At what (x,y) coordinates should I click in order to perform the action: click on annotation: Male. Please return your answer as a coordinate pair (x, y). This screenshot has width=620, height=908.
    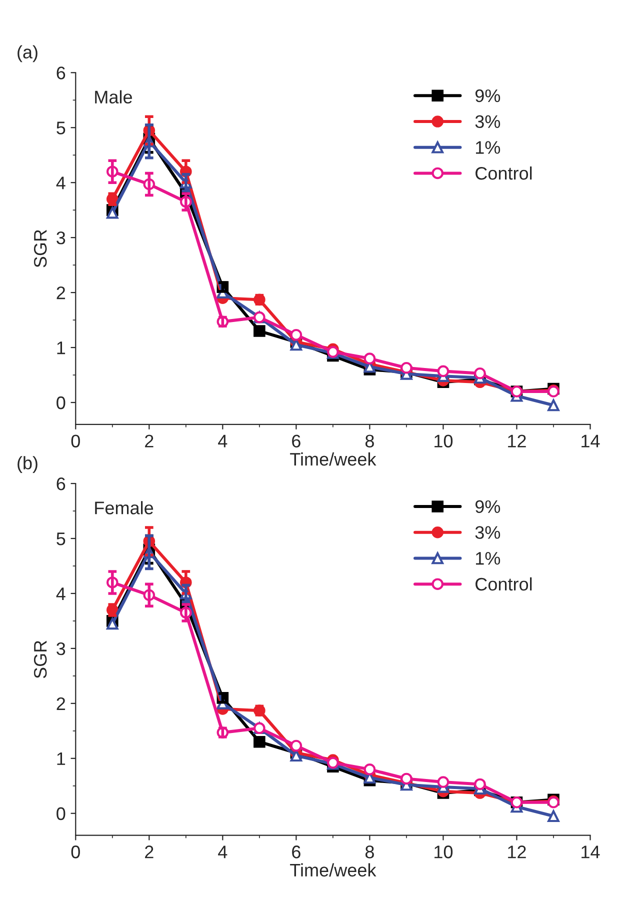
    Looking at the image, I should click on (113, 97).